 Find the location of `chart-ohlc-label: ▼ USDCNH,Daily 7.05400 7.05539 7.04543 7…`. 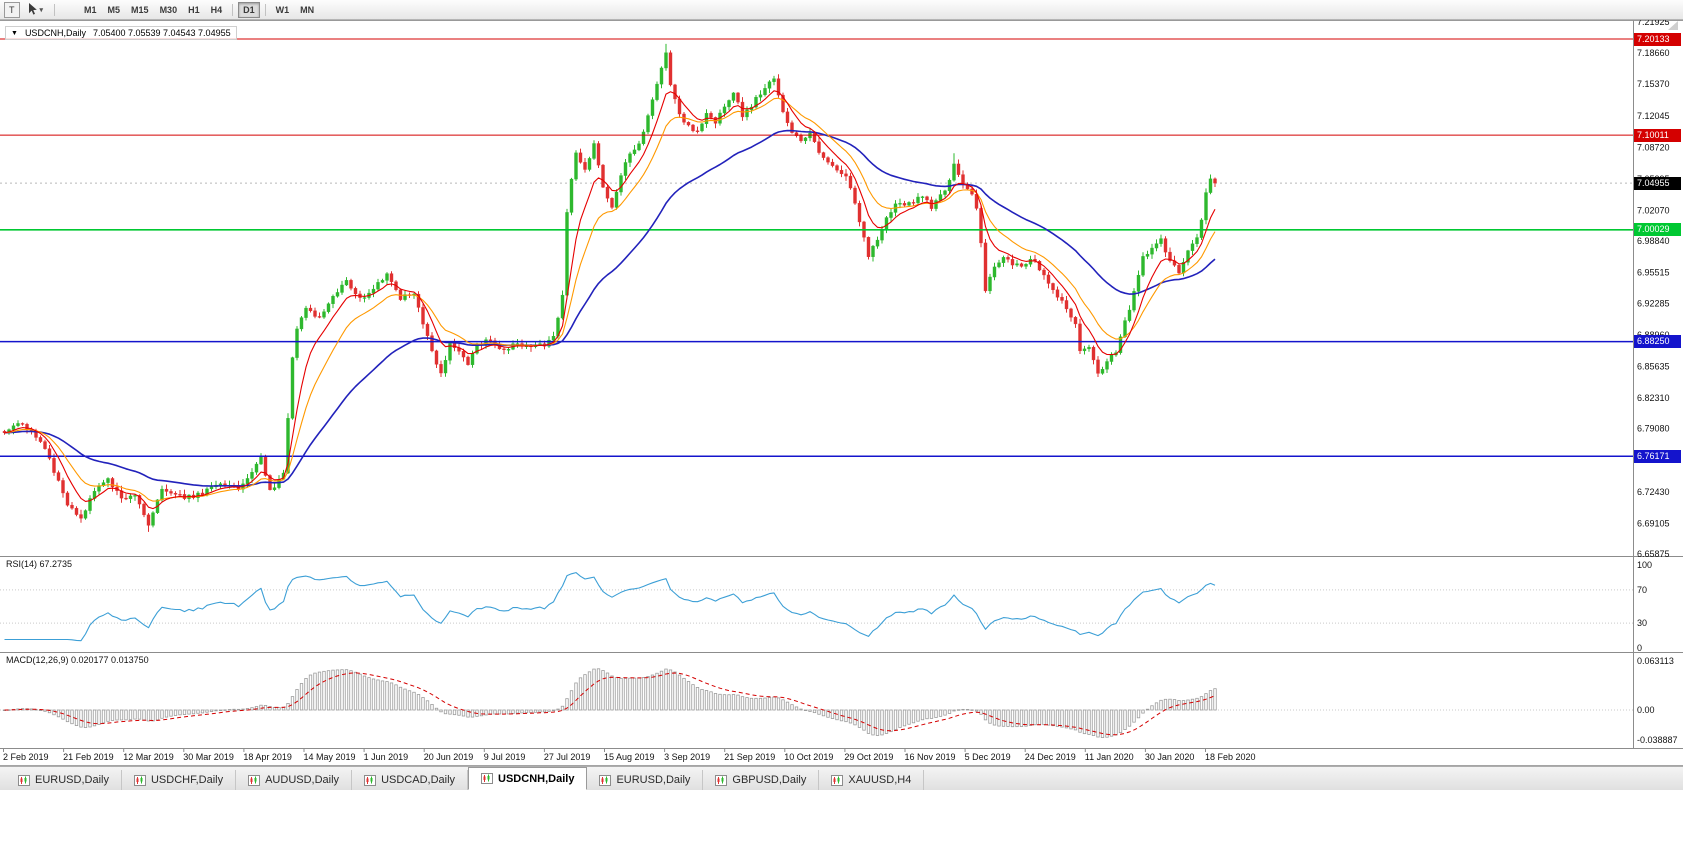

chart-ohlc-label: ▼ USDCNH,Daily 7.05400 7.05539 7.04543 7… is located at coordinates (121, 33).